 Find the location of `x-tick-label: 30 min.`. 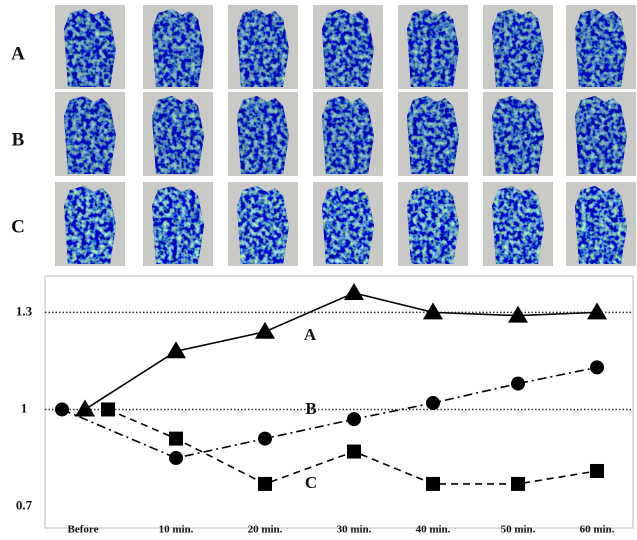

x-tick-label: 30 min. is located at coordinates (354, 530).